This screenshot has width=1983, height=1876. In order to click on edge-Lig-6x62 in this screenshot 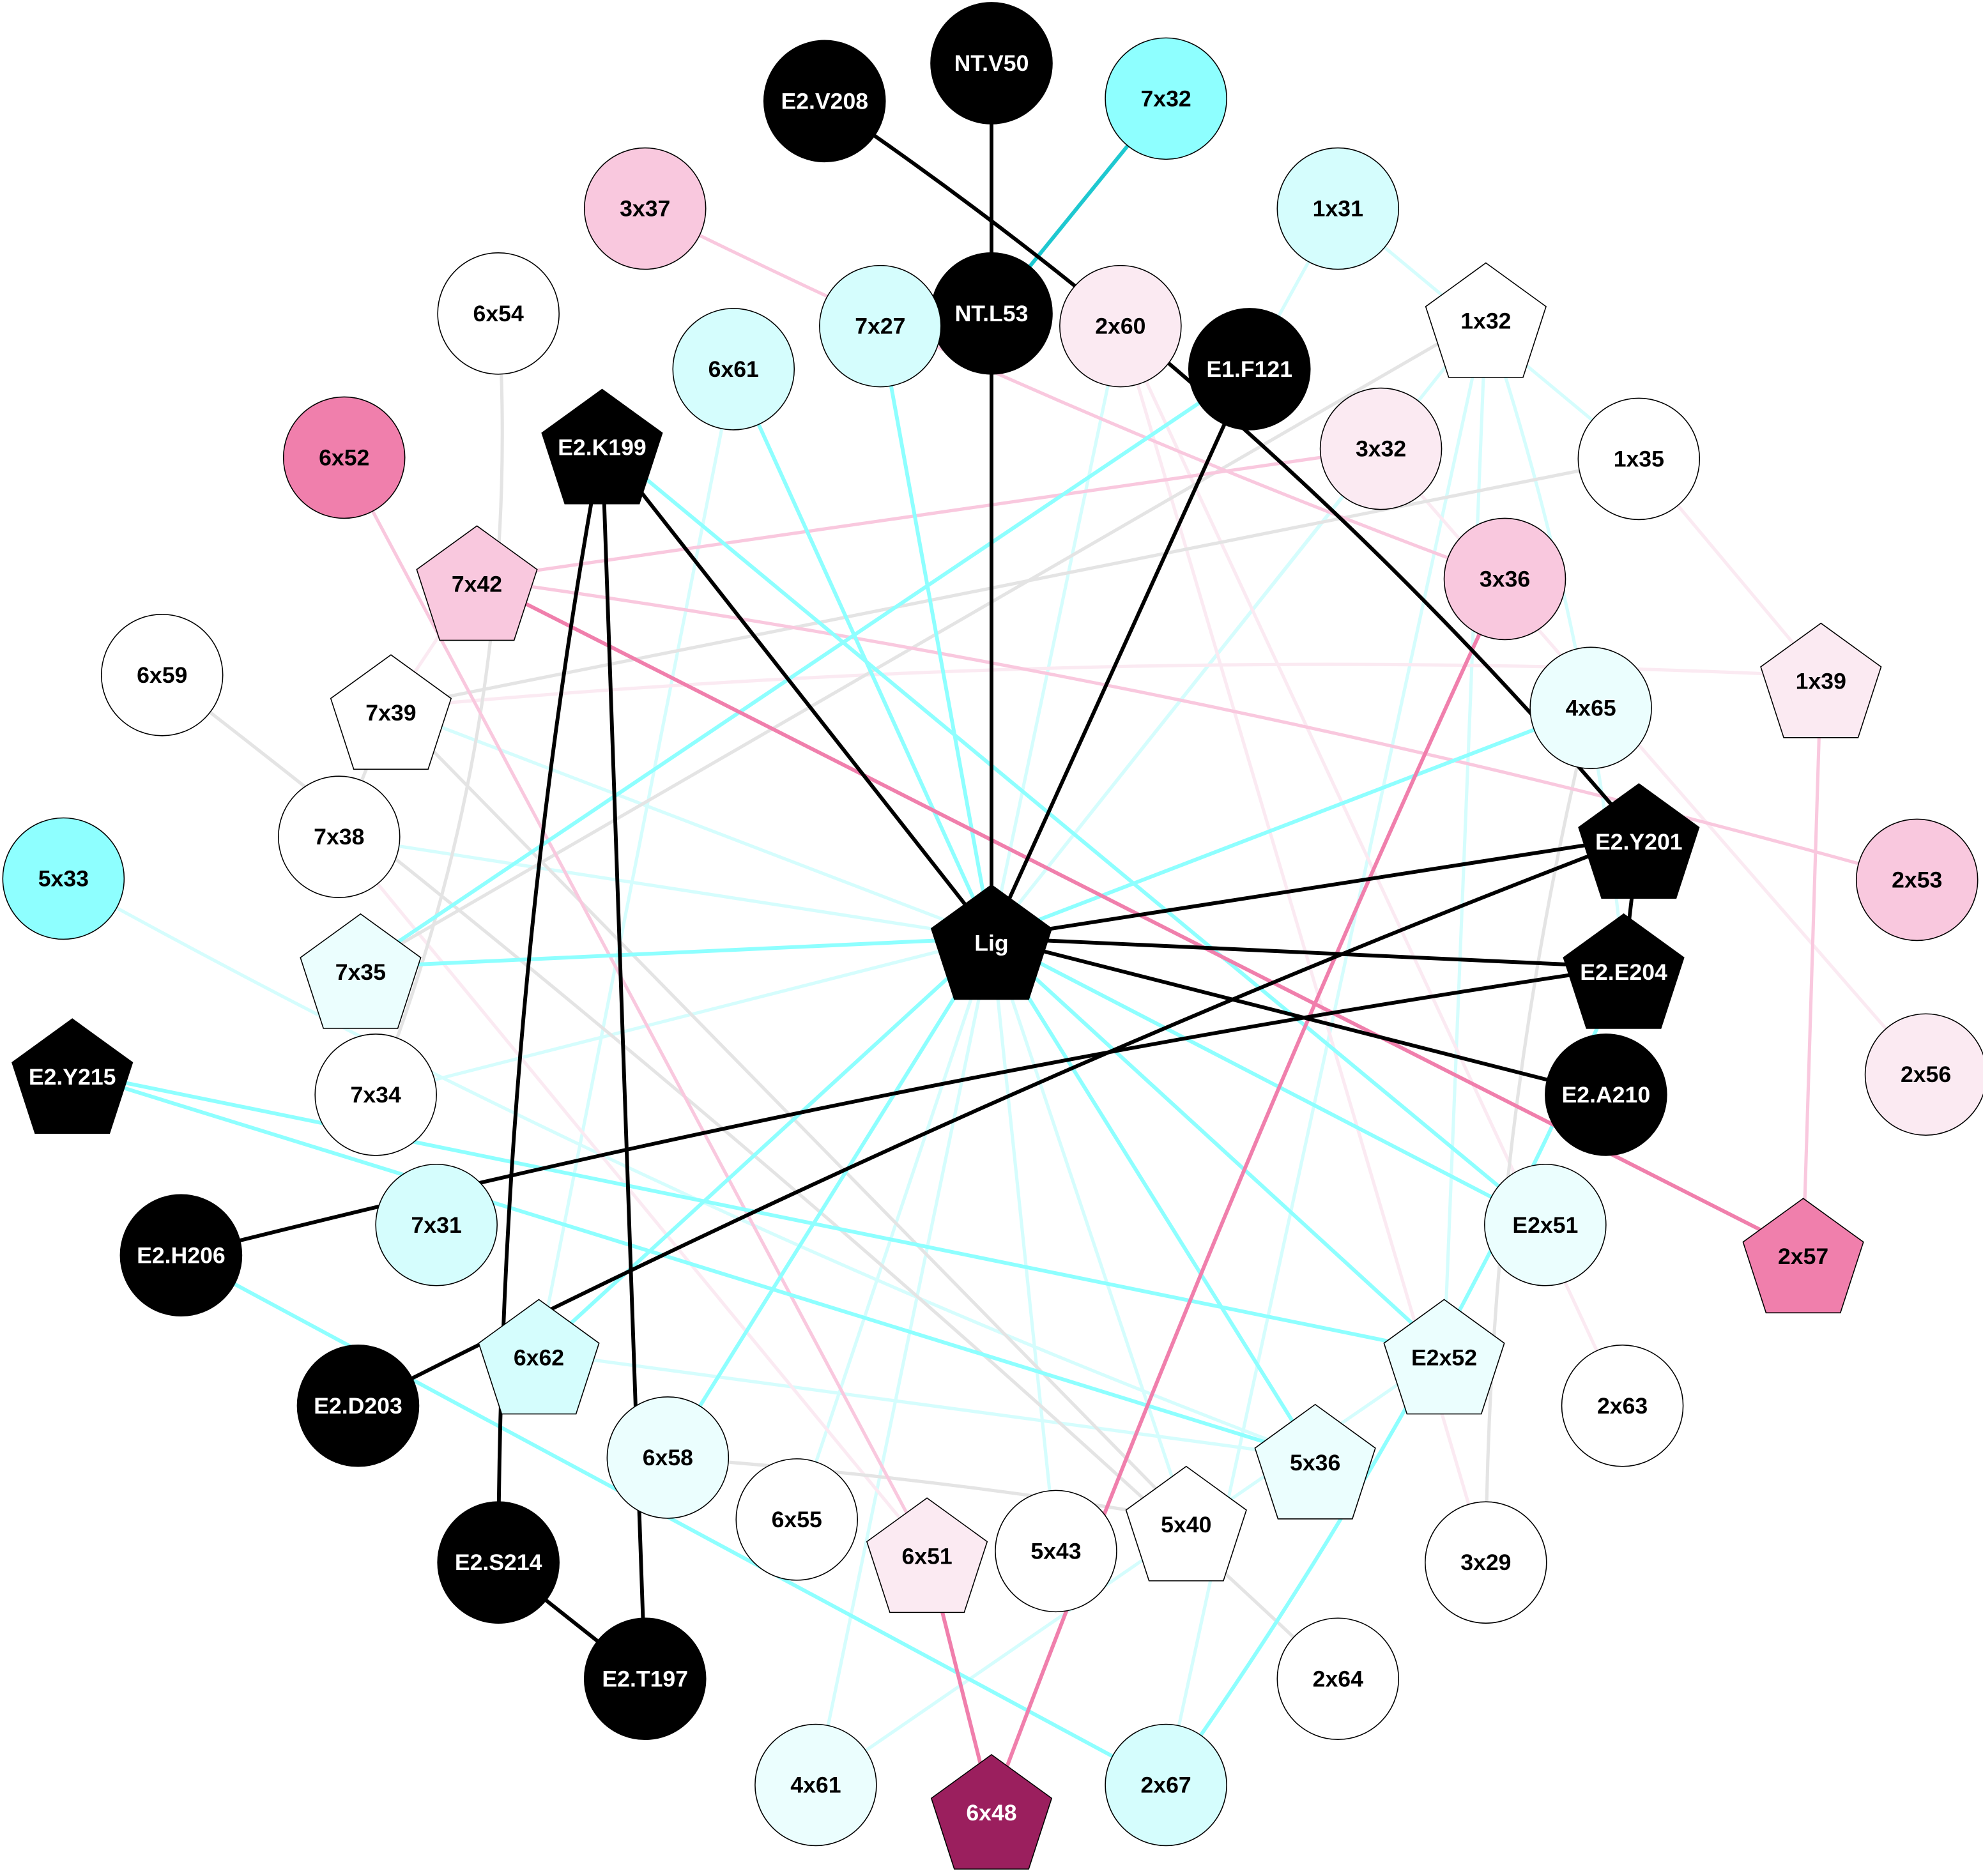, I will do `click(765, 1145)`.